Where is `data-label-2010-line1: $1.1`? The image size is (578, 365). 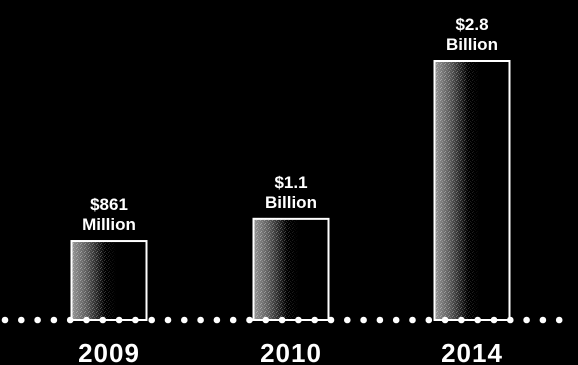 data-label-2010-line1: $1.1 is located at coordinates (290, 182).